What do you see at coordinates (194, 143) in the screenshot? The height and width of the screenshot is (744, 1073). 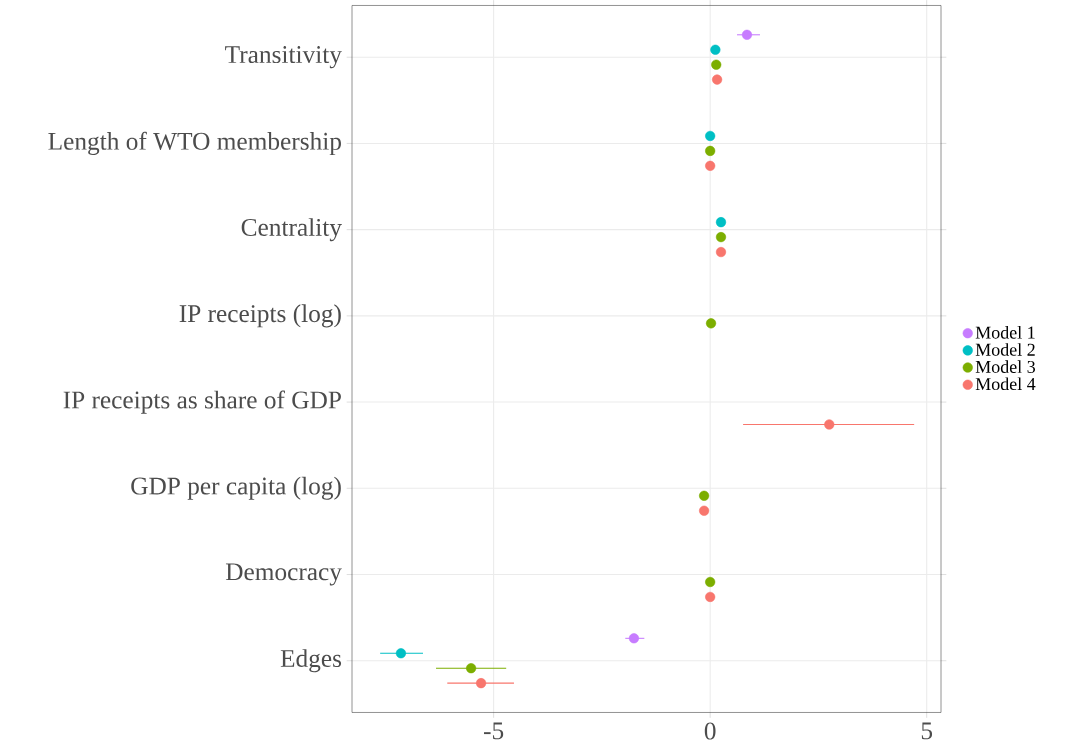 I see `y-tick-label: Length of WTO membership` at bounding box center [194, 143].